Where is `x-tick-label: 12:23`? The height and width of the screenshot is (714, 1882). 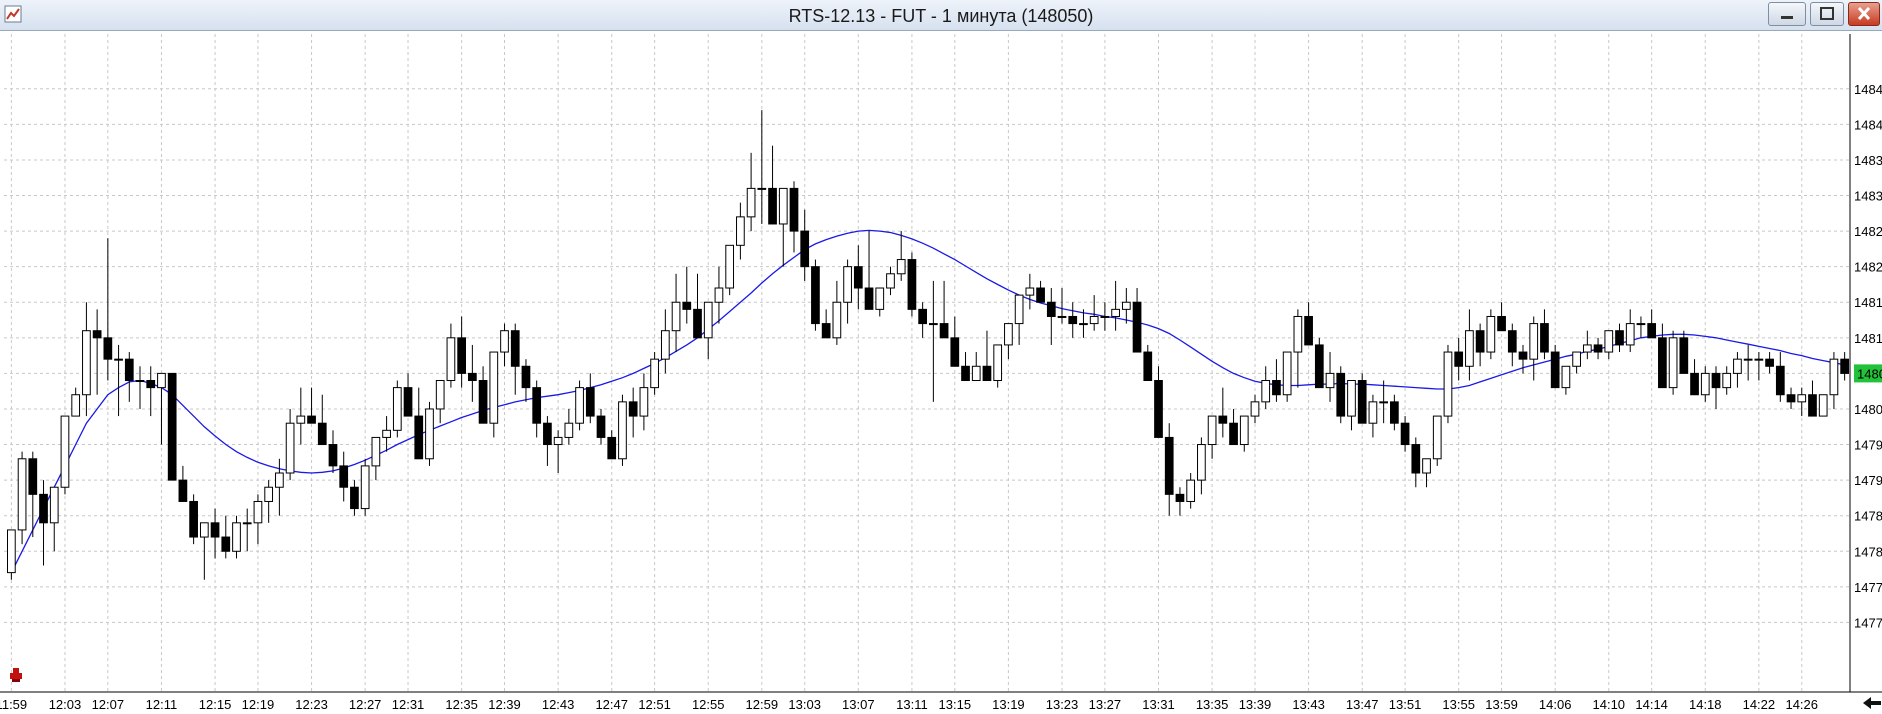 x-tick-label: 12:23 is located at coordinates (311, 704).